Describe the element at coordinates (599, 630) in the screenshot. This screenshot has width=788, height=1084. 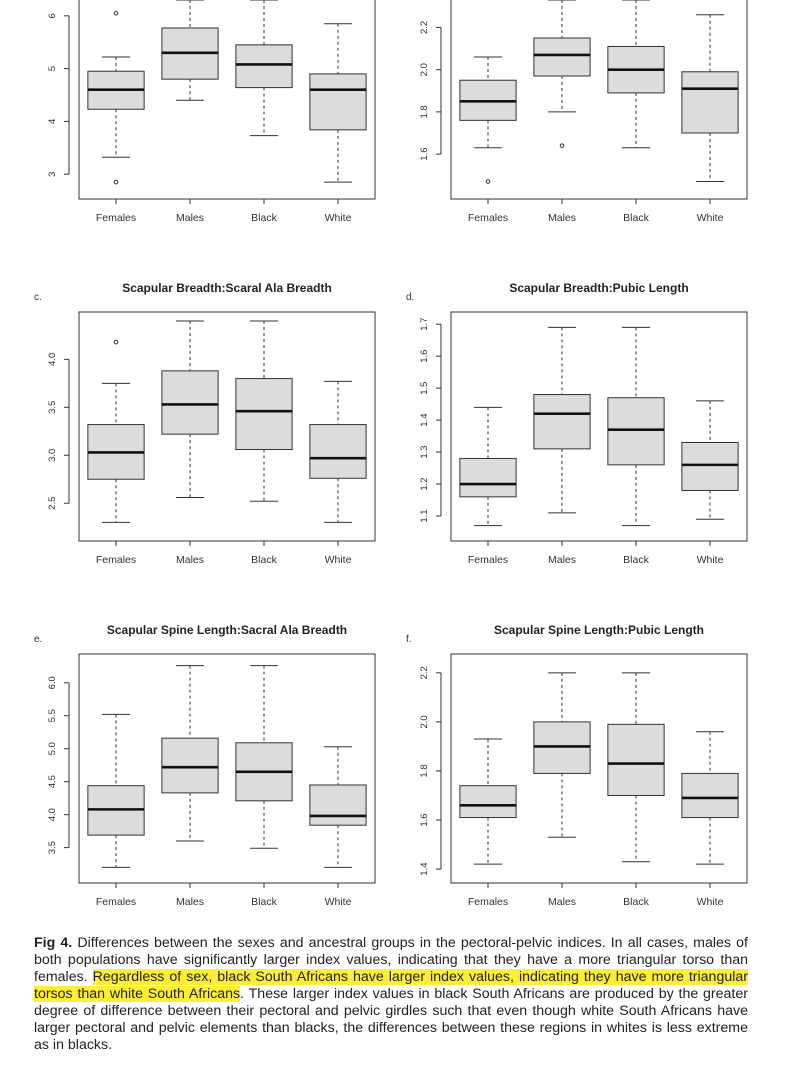
I see `chart-title: Scapular Spine Length:Pubic Length` at that location.